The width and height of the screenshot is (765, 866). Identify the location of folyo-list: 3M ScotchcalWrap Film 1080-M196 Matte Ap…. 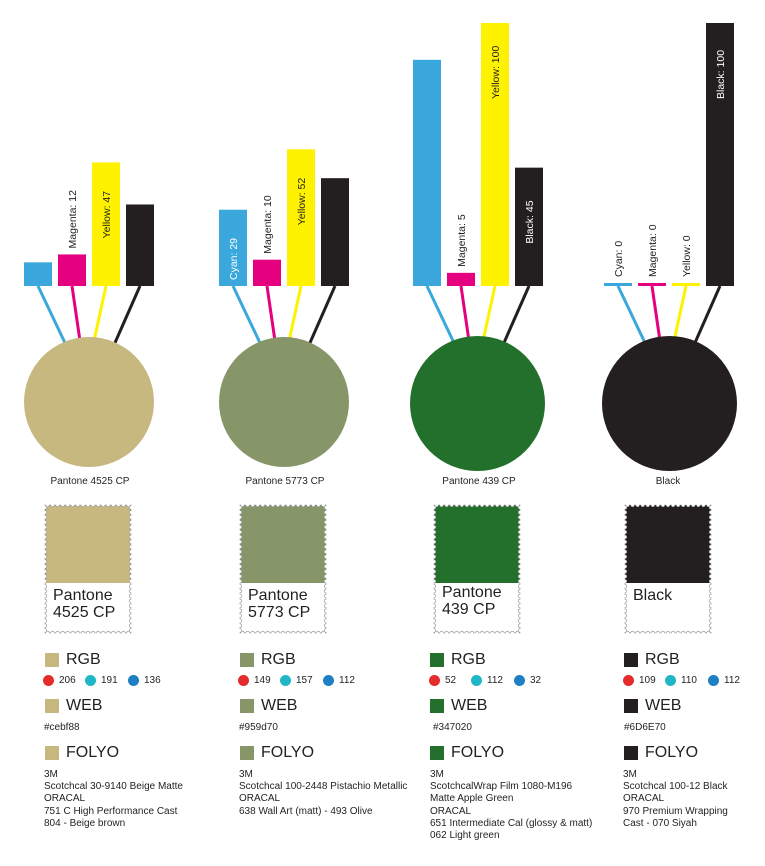
(520, 805).